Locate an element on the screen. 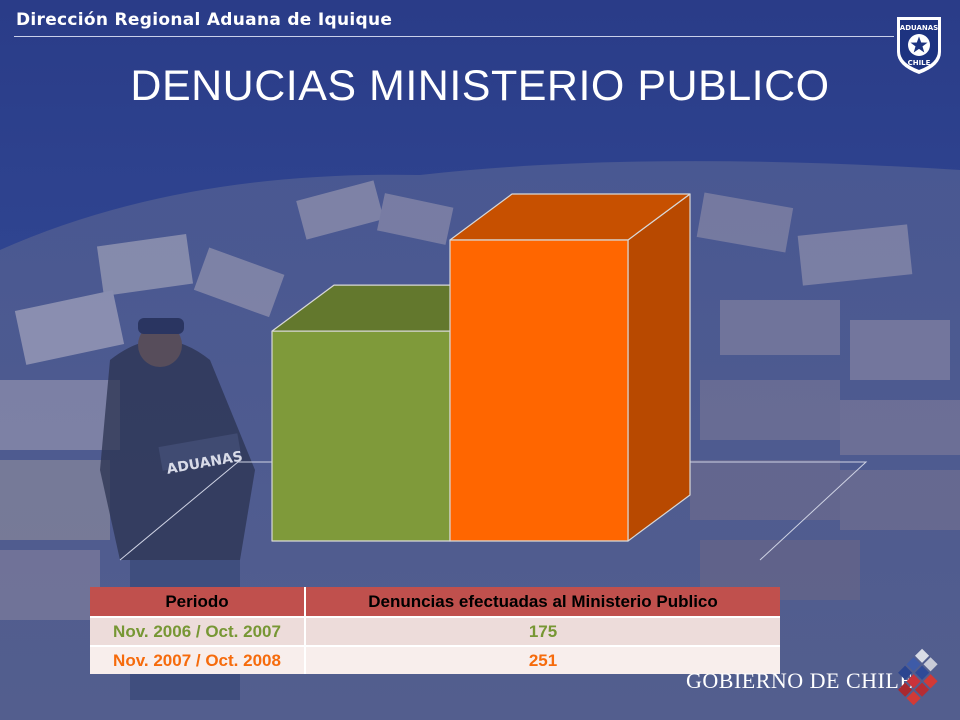 This screenshot has height=720, width=960. star-icon is located at coordinates (919, 44).